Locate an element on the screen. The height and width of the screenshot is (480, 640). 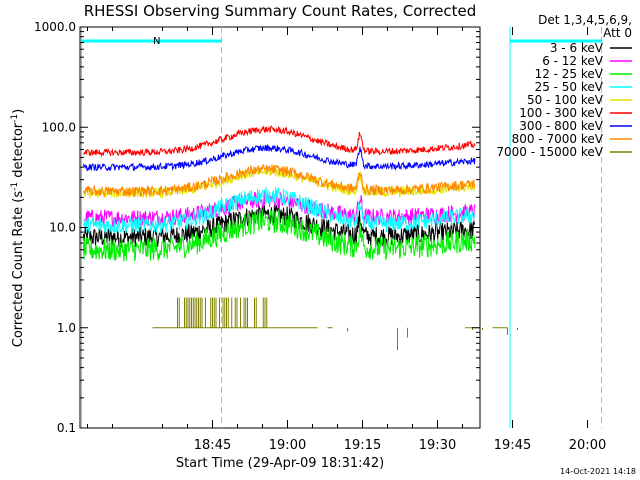
y-axis-label: Corrected Count Rate (s-1 detector-1) is located at coordinates (18, 228).